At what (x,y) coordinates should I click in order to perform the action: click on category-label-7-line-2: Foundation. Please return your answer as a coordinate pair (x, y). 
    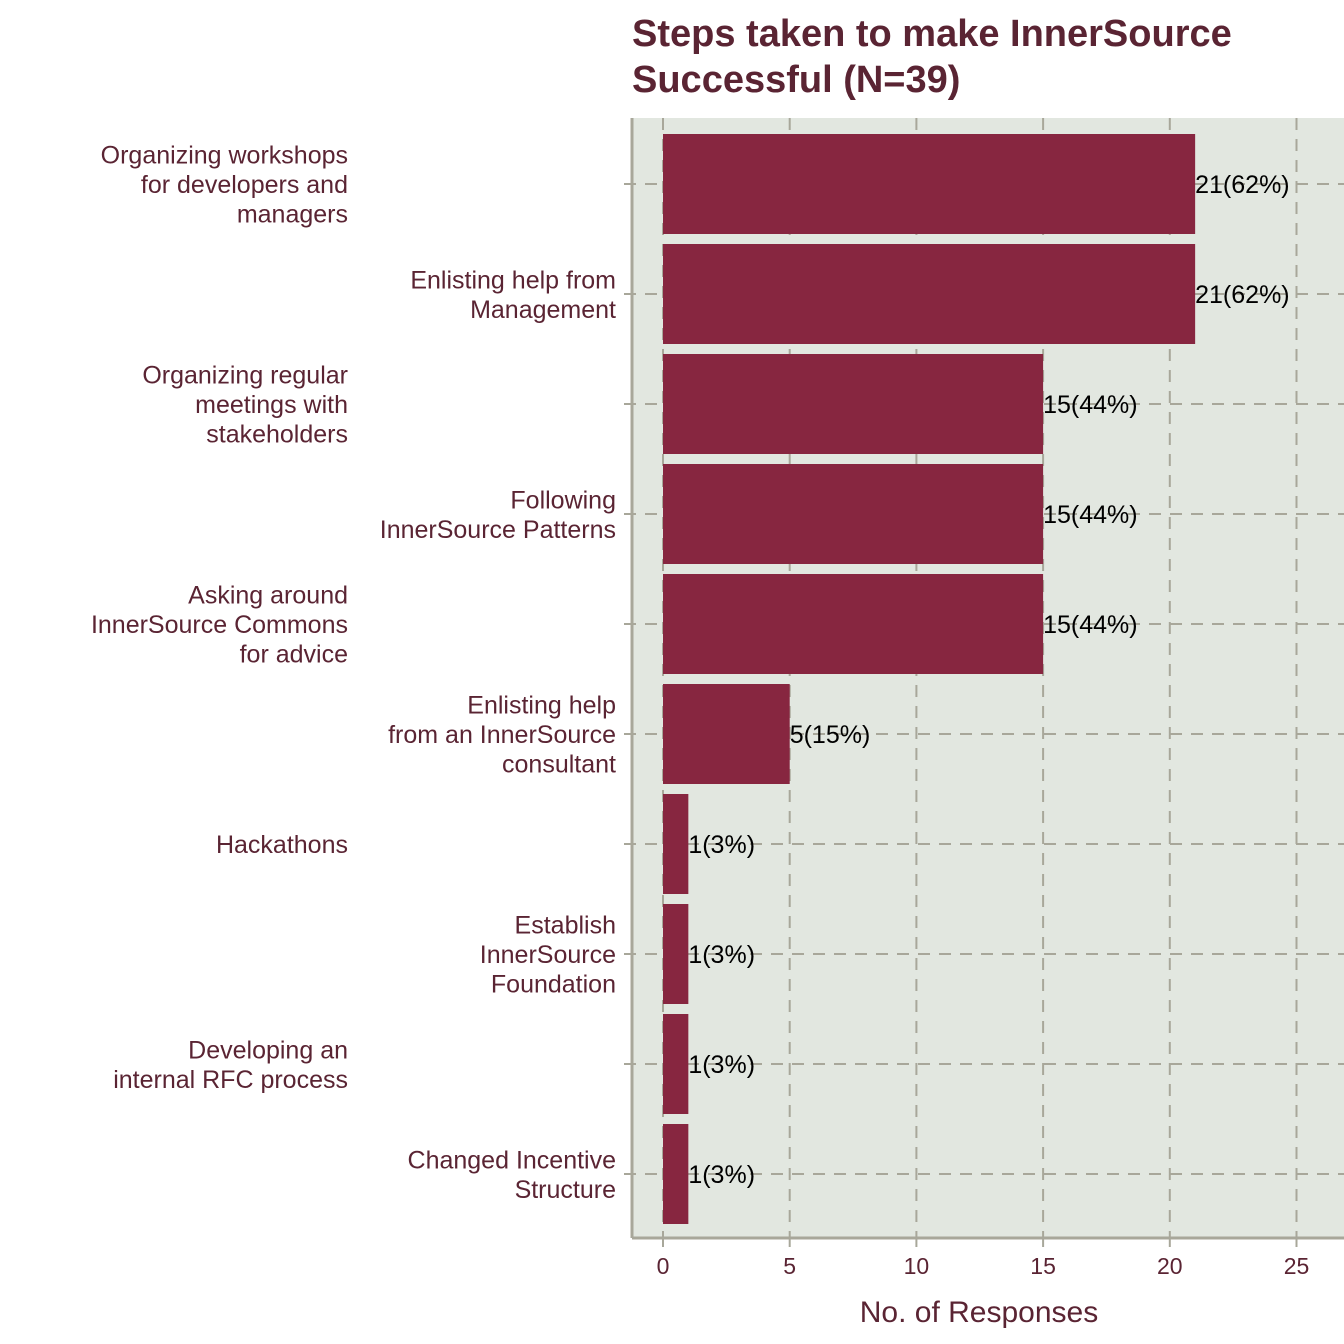
    Looking at the image, I should click on (553, 985).